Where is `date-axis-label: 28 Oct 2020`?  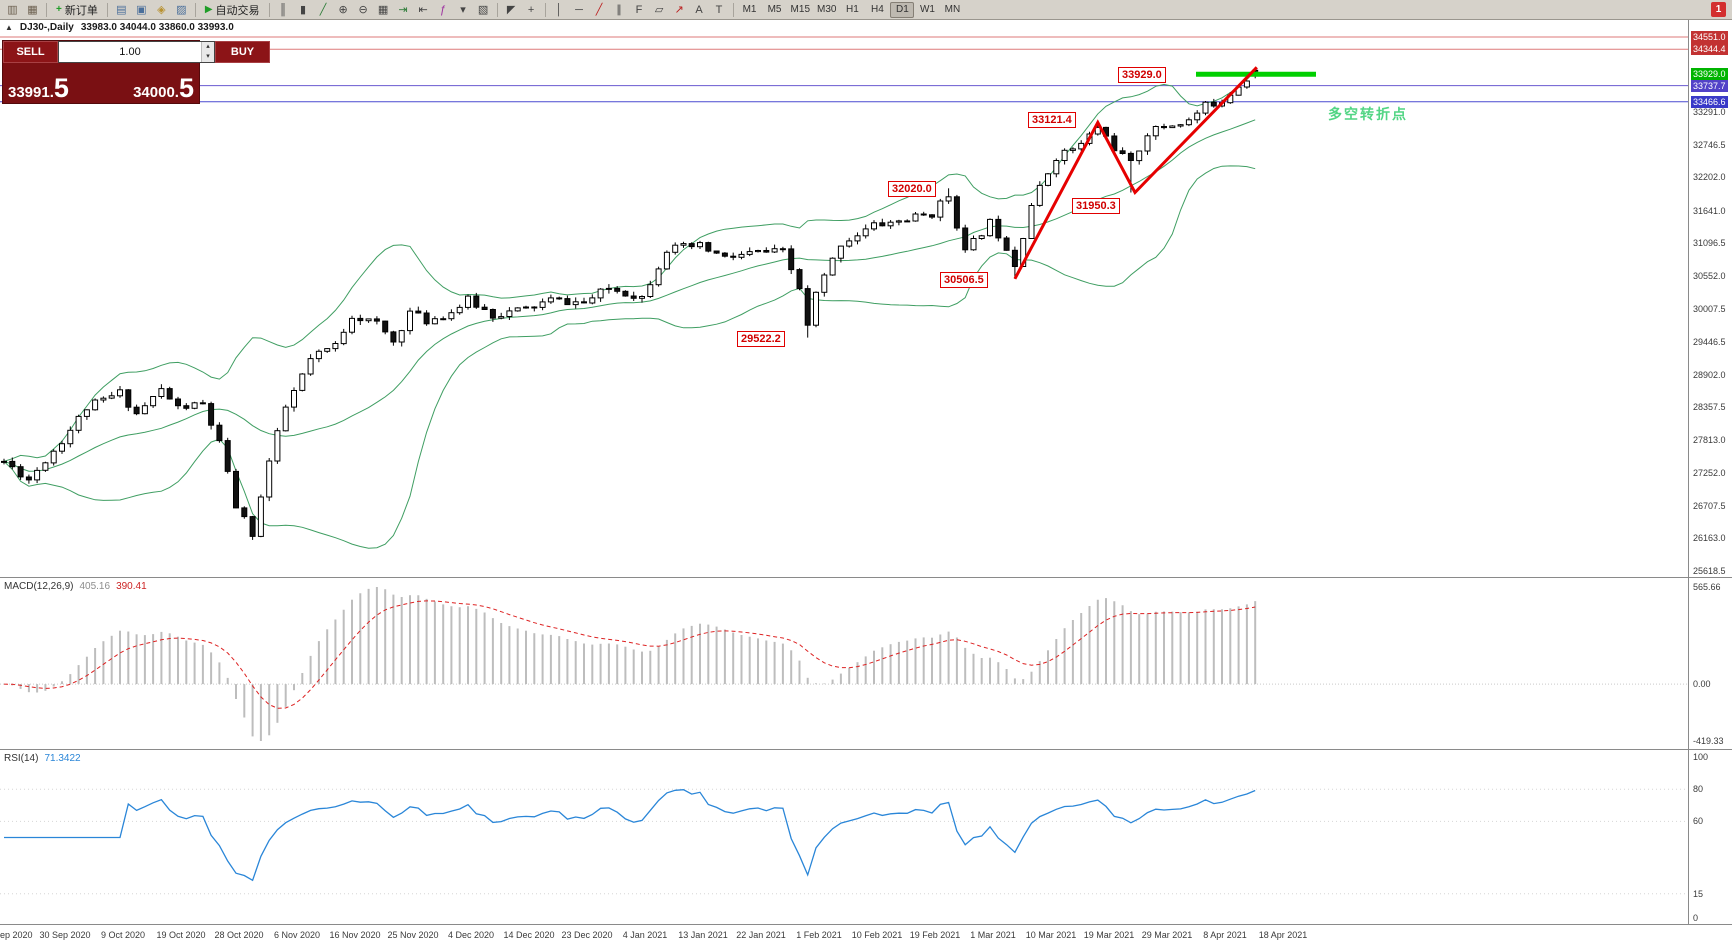
date-axis-label: 28 Oct 2020 is located at coordinates (239, 935).